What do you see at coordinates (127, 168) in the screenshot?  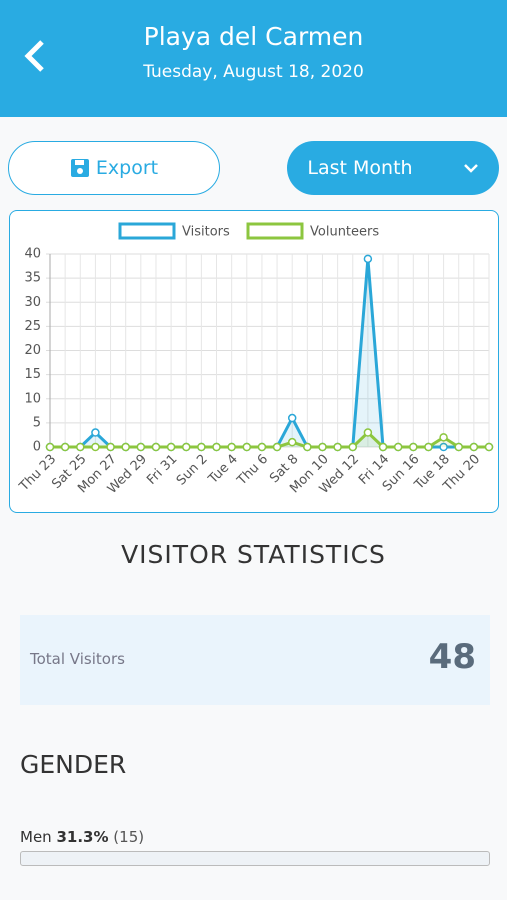 I see `export-label: Export` at bounding box center [127, 168].